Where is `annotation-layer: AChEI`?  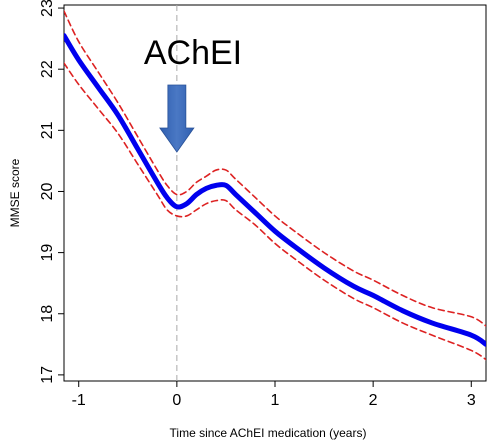 annotation-layer: AChEI is located at coordinates (193, 93).